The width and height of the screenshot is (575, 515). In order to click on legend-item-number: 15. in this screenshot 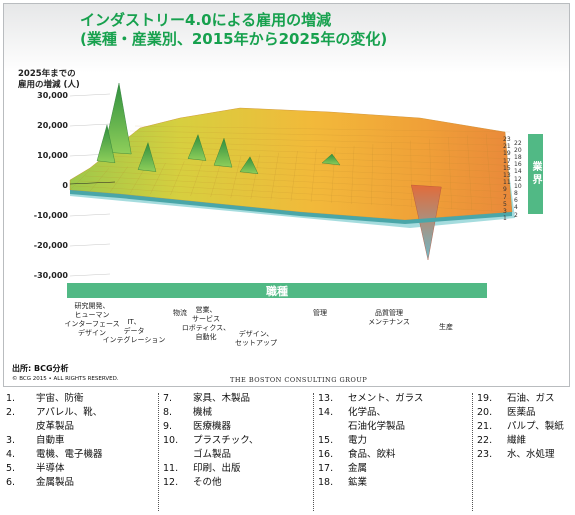, I will do `click(326, 440)`.